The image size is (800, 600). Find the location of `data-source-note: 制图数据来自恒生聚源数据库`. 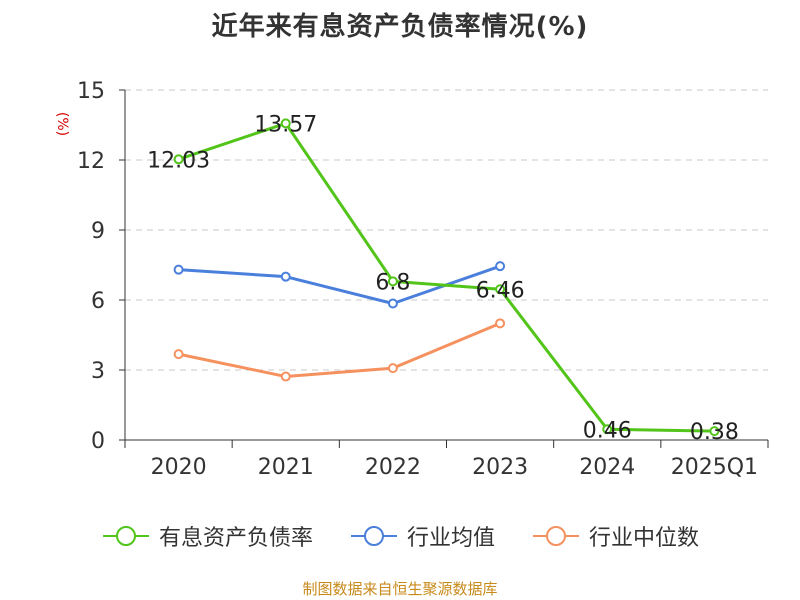

data-source-note: 制图数据来自恒生聚源数据库 is located at coordinates (400, 589).